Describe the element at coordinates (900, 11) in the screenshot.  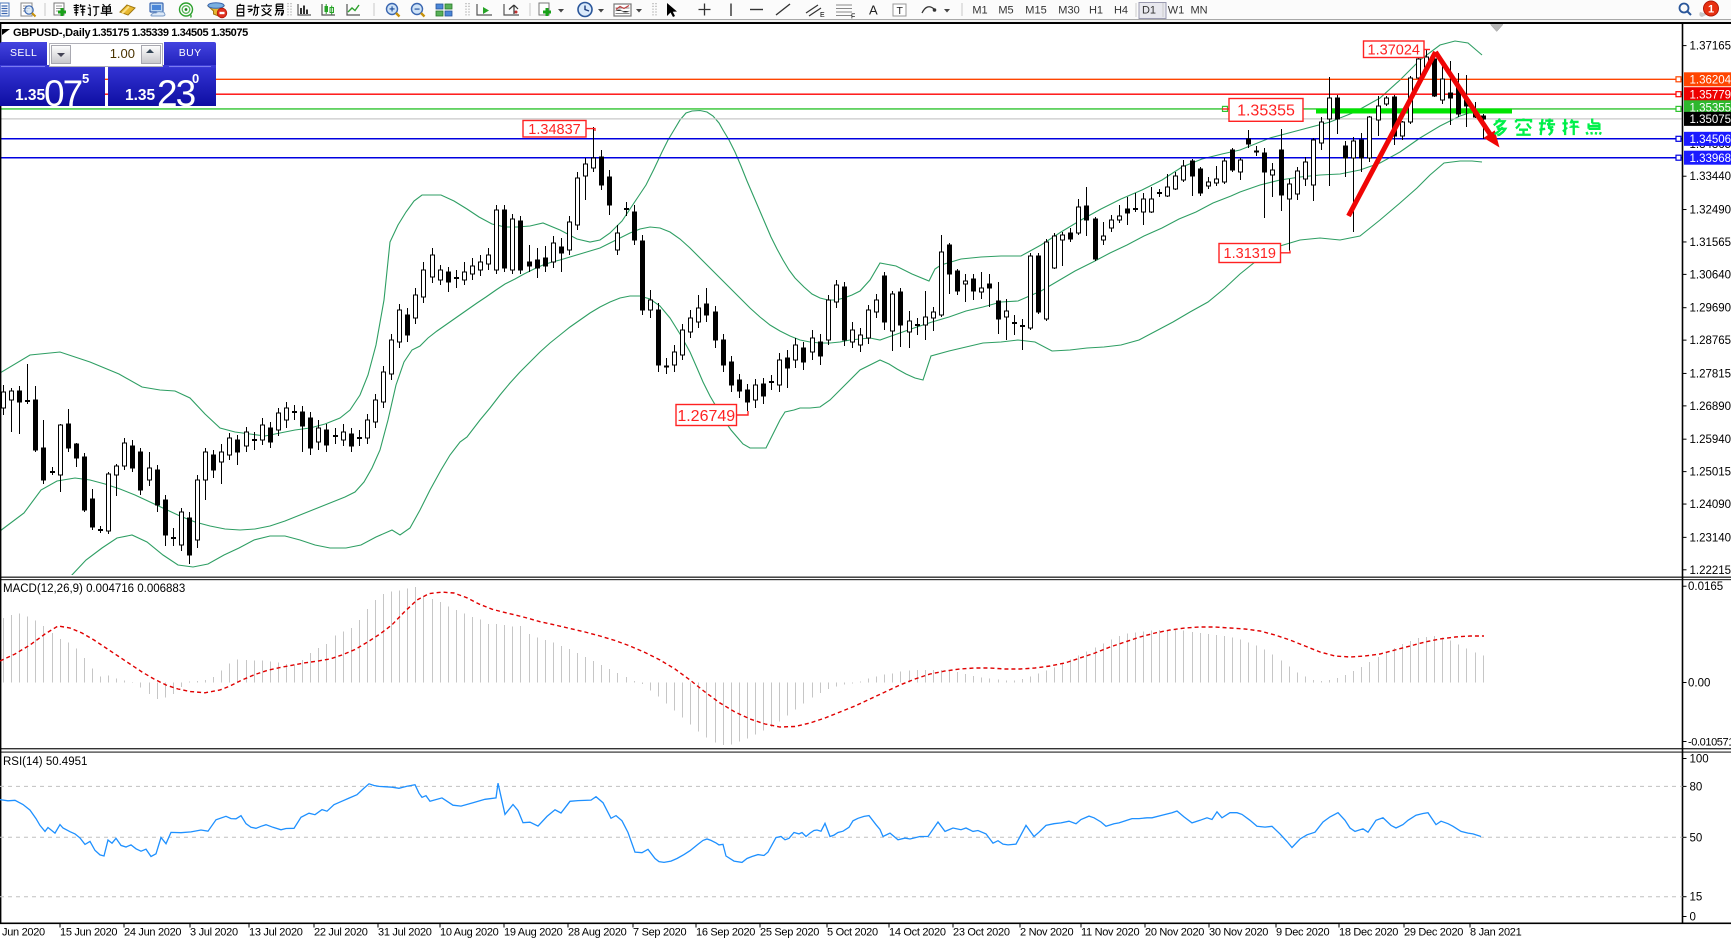
I see `svg-text: T` at that location.